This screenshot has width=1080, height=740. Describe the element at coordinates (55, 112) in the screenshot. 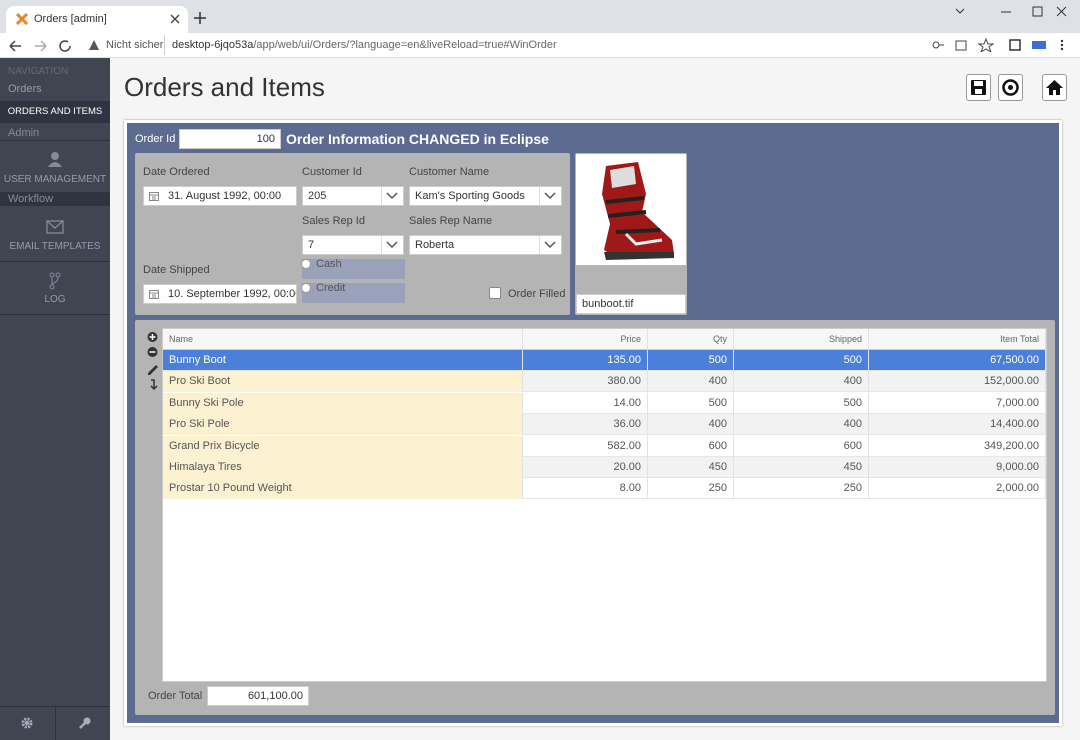

I see `nav-active: ORDERS AND ITEMS` at that location.